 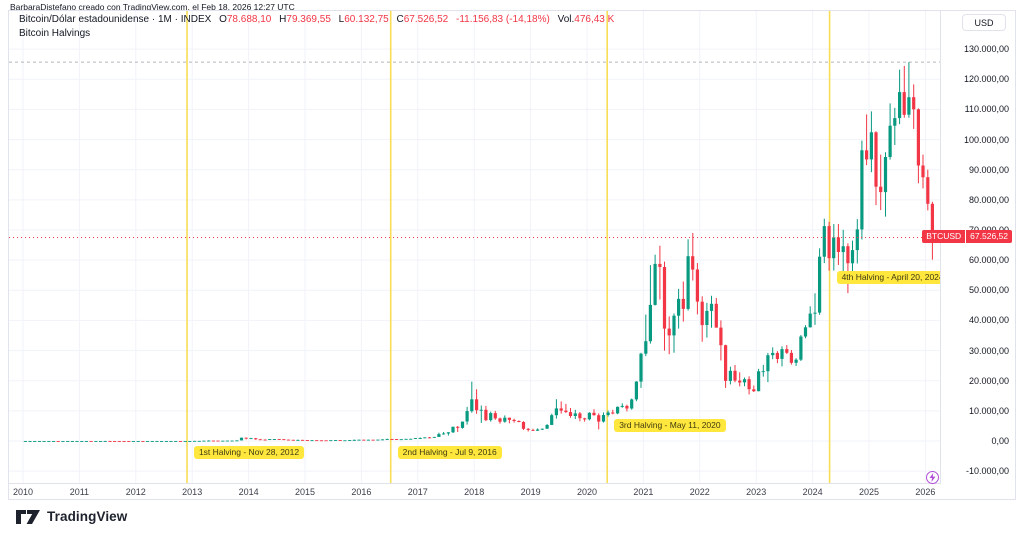 I want to click on price-axis-label: 30.000,00, so click(x=988, y=350).